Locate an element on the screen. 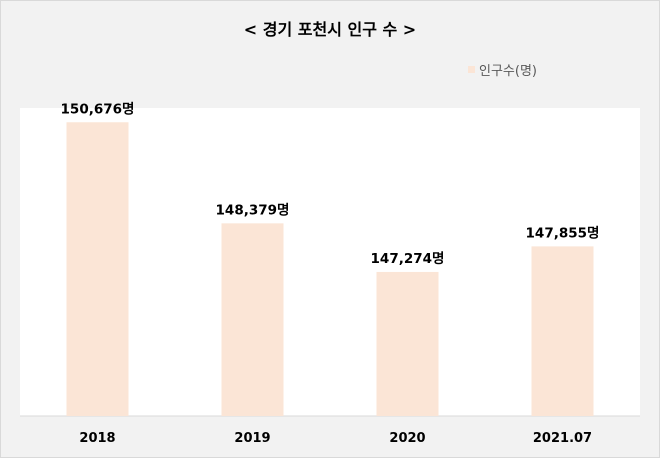 The image size is (660, 458). legend: 인구수(명) is located at coordinates (502, 69).